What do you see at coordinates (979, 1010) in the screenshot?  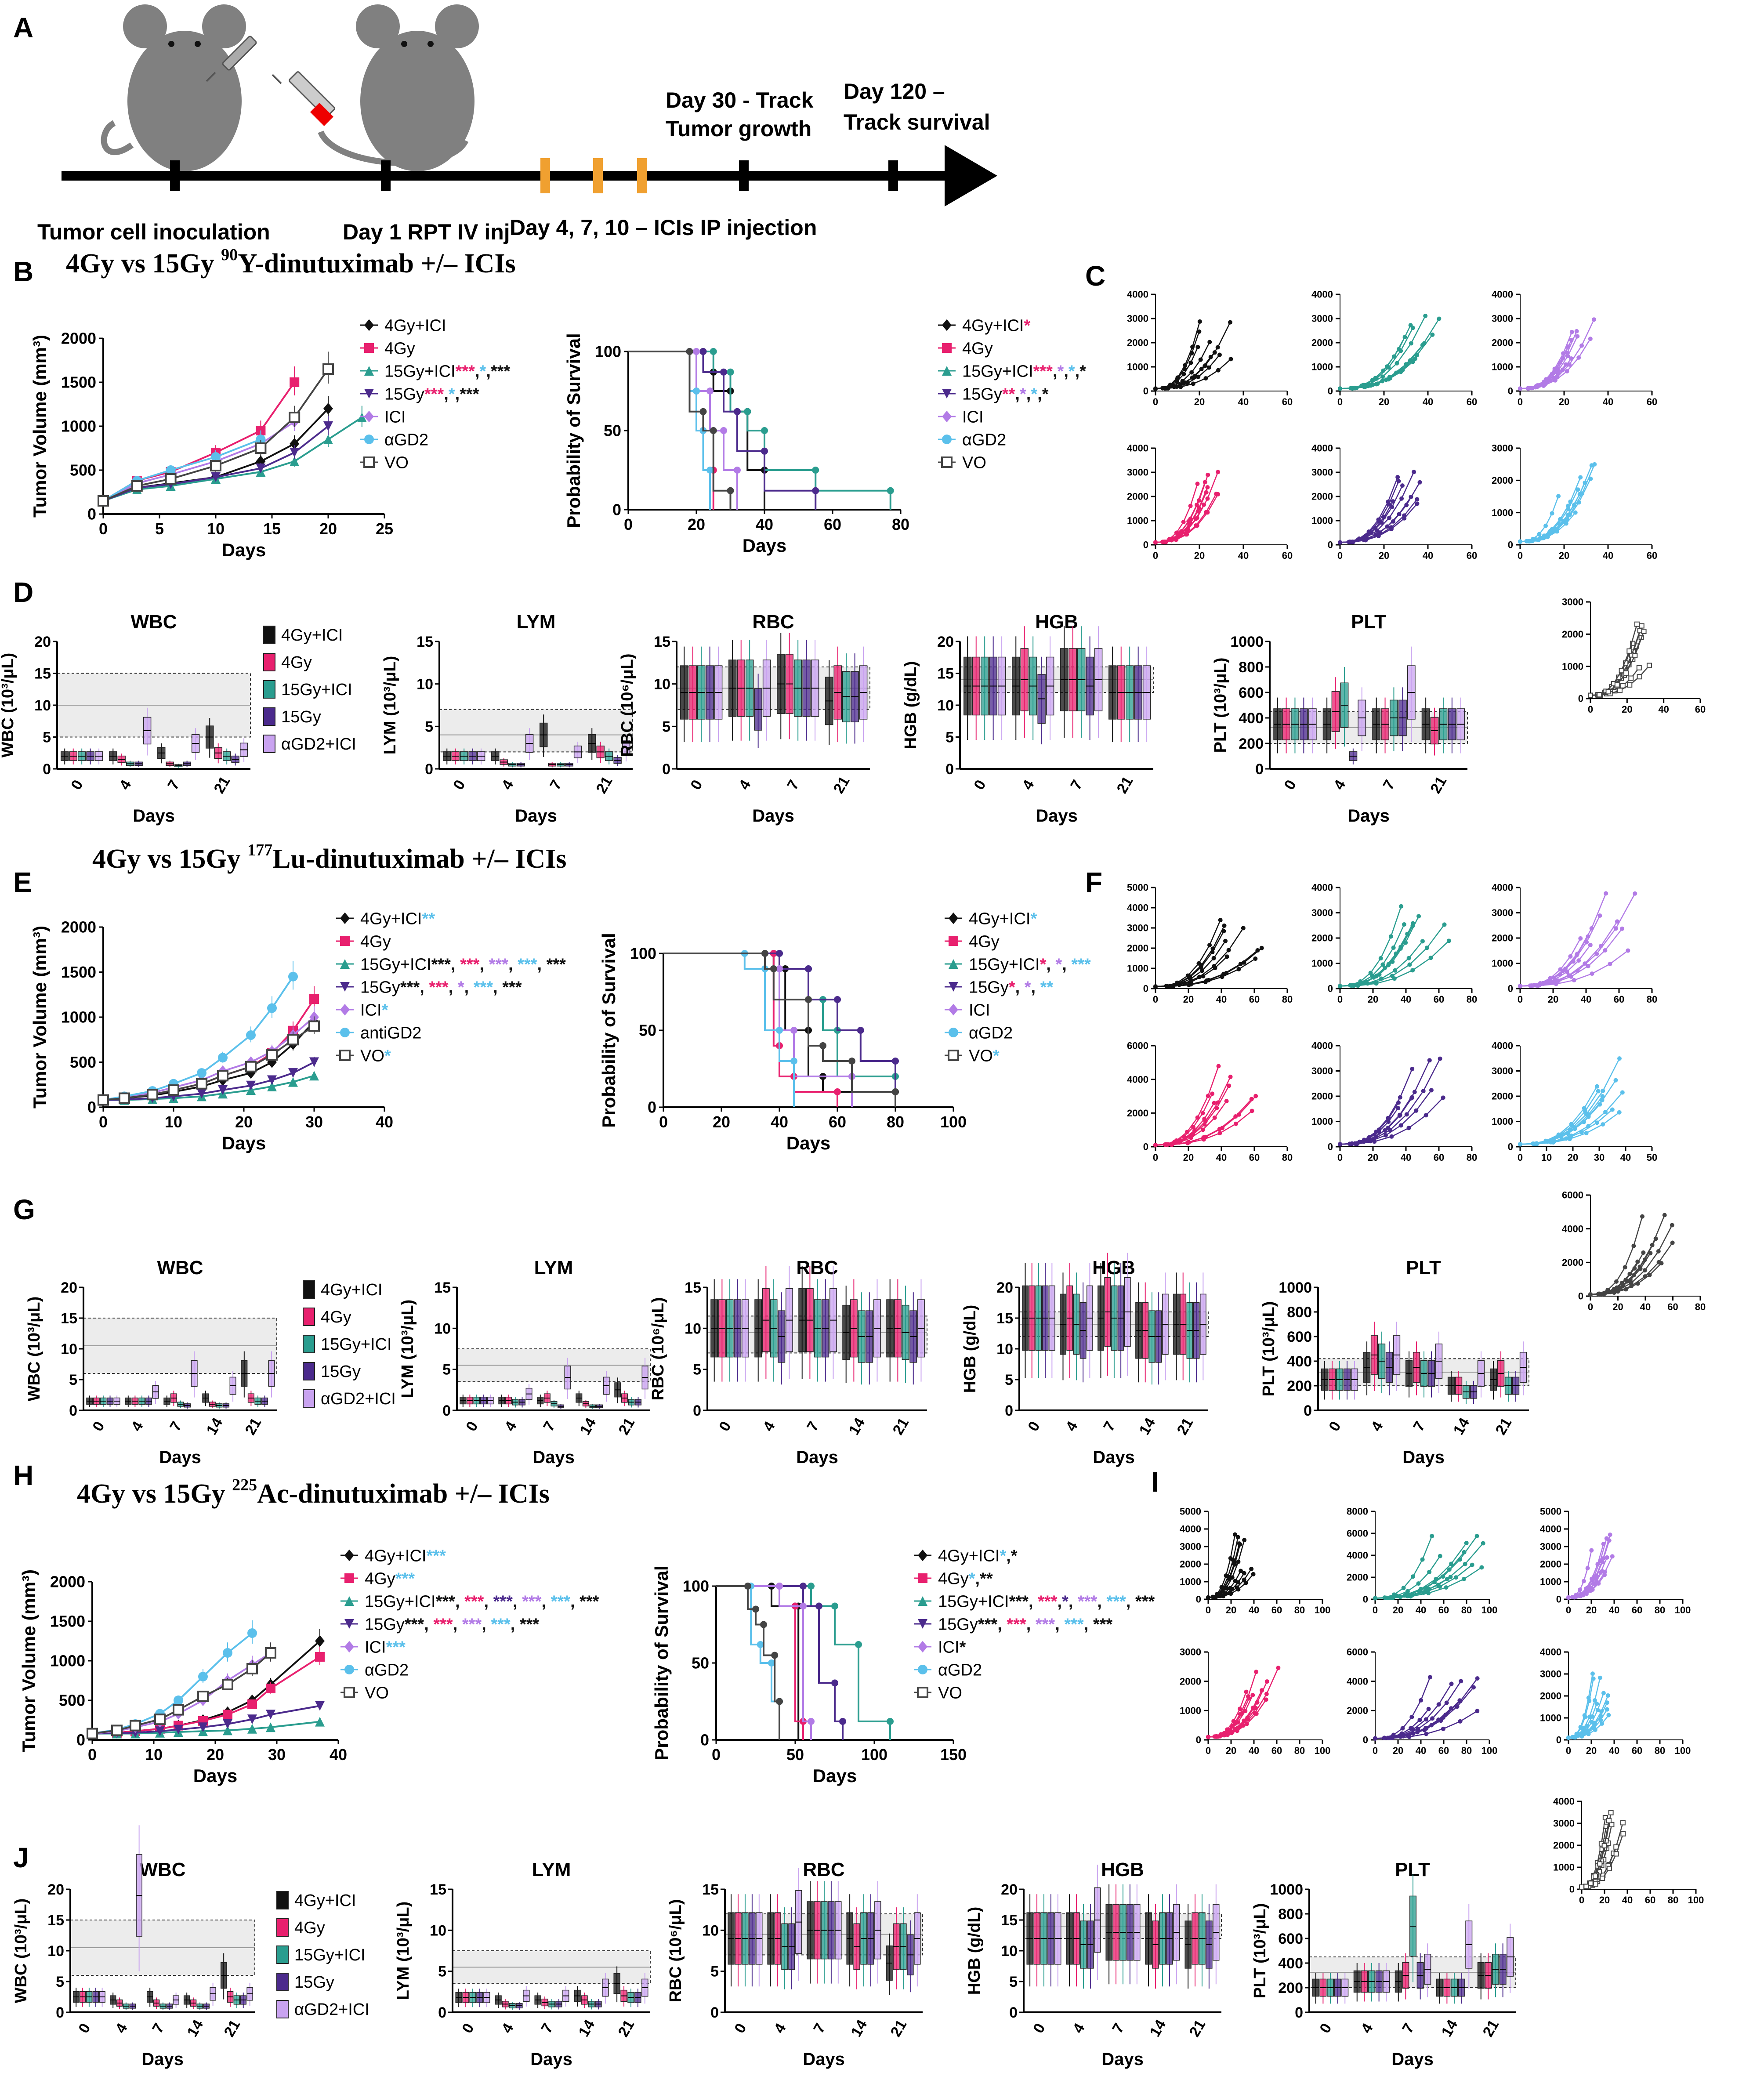 I see `legend-entry: ICI` at bounding box center [979, 1010].